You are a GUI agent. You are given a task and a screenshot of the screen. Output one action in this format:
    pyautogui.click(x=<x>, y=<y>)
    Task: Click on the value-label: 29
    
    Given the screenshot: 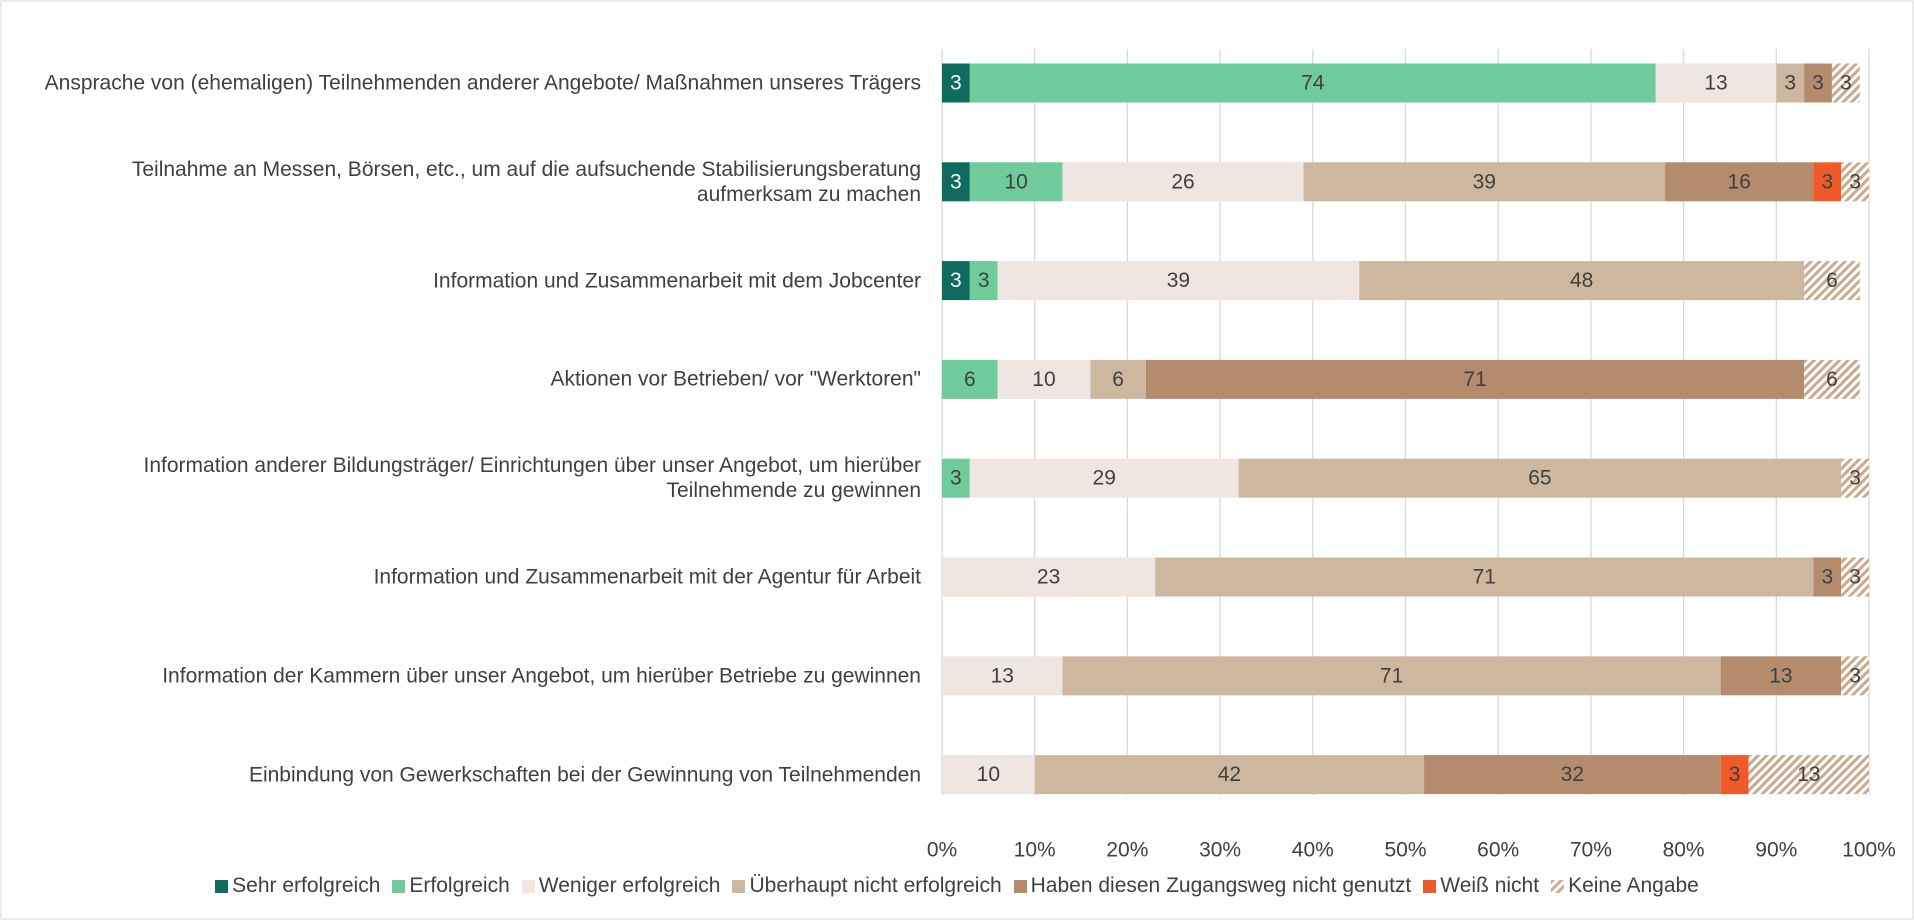 What is the action you would take?
    pyautogui.click(x=1104, y=478)
    